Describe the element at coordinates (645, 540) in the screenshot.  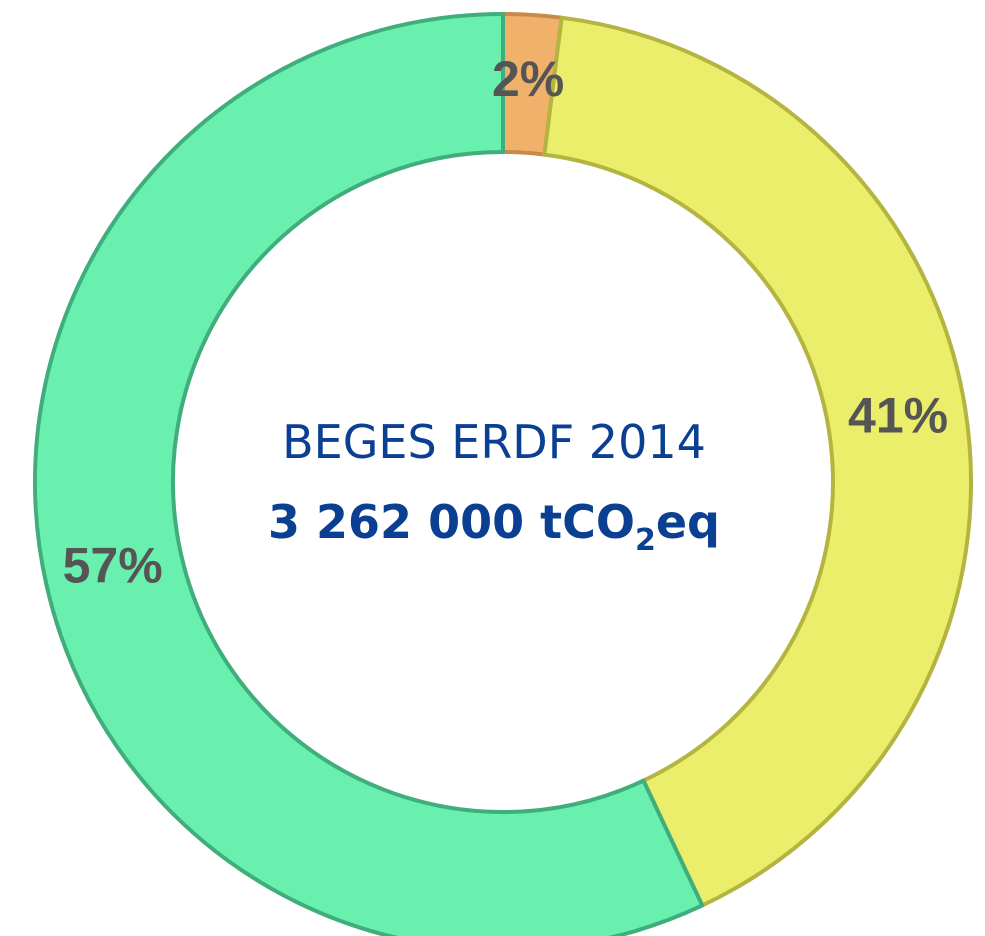
I see `total-subscript: 2` at that location.